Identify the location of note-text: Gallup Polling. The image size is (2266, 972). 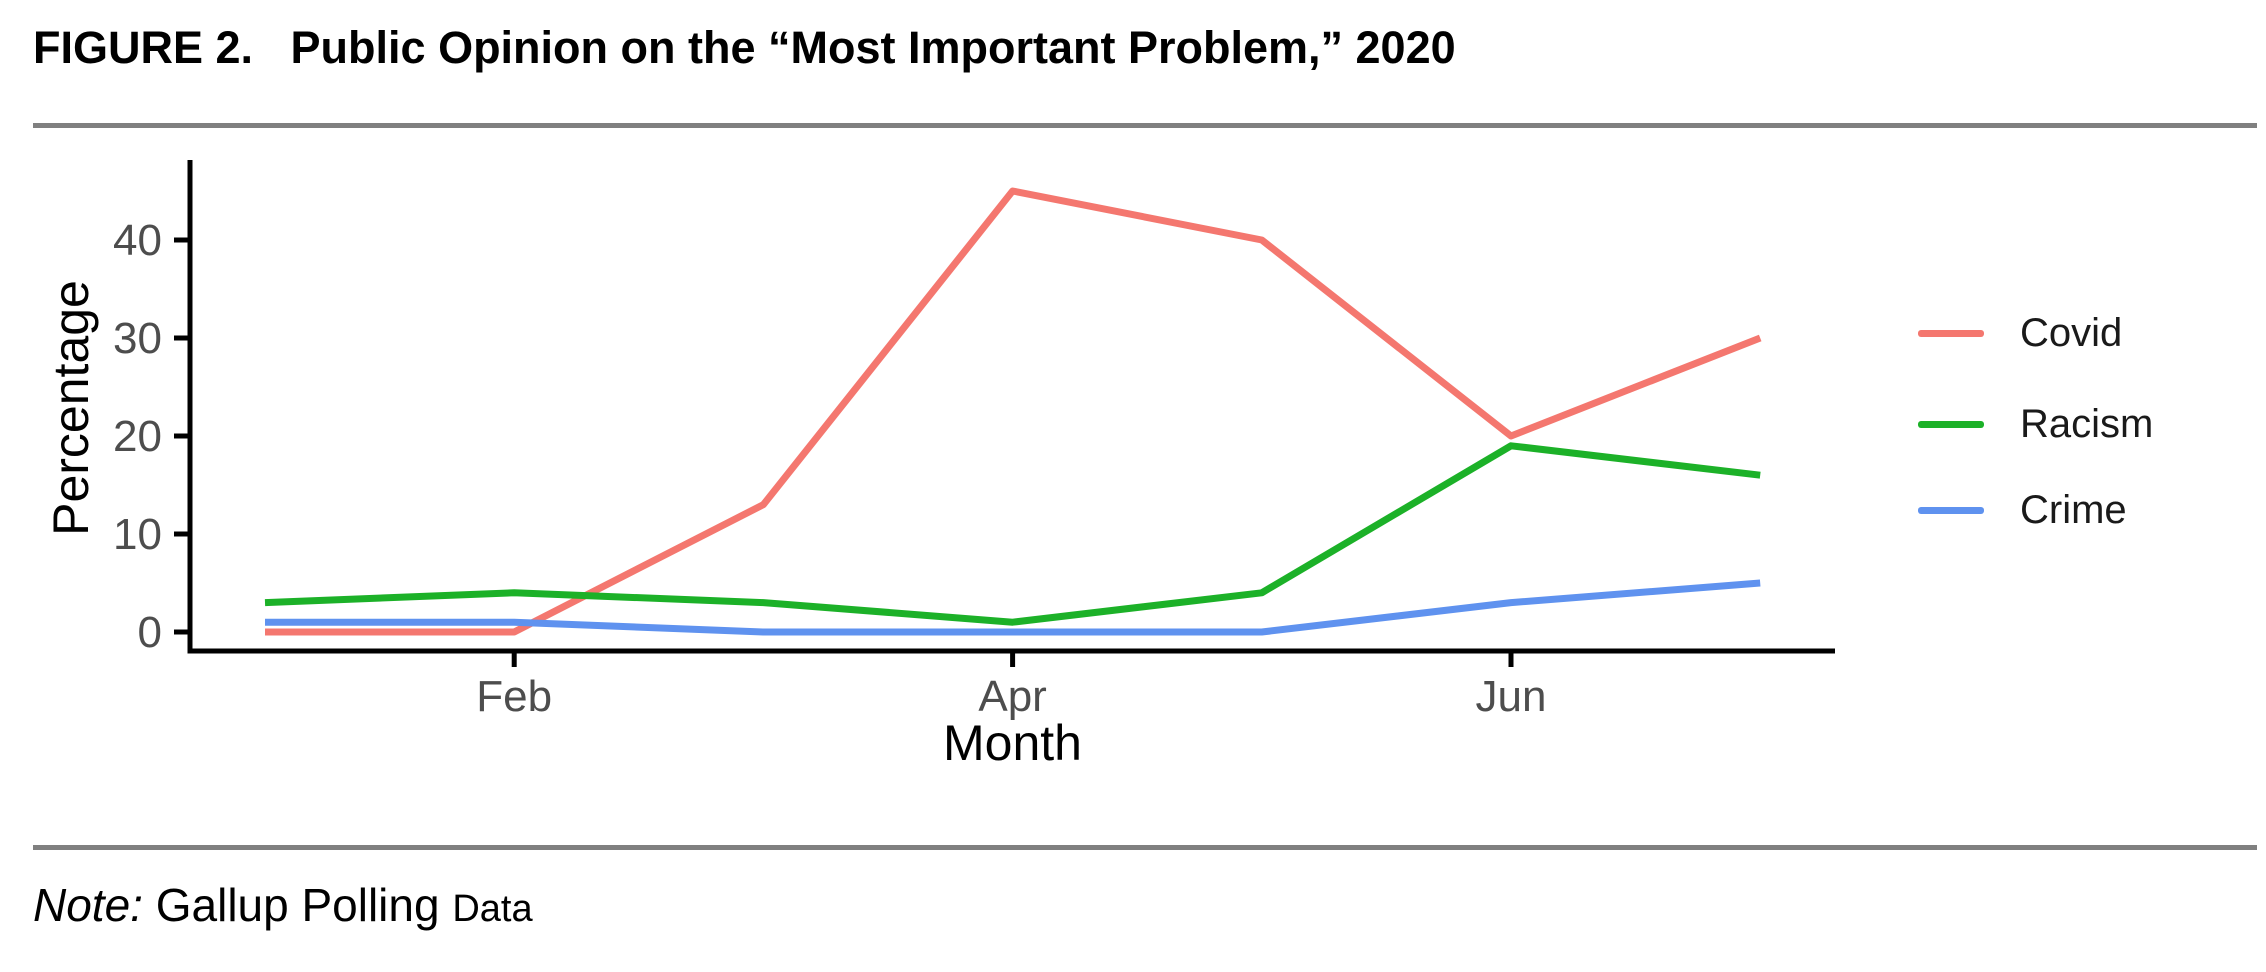
(297, 905).